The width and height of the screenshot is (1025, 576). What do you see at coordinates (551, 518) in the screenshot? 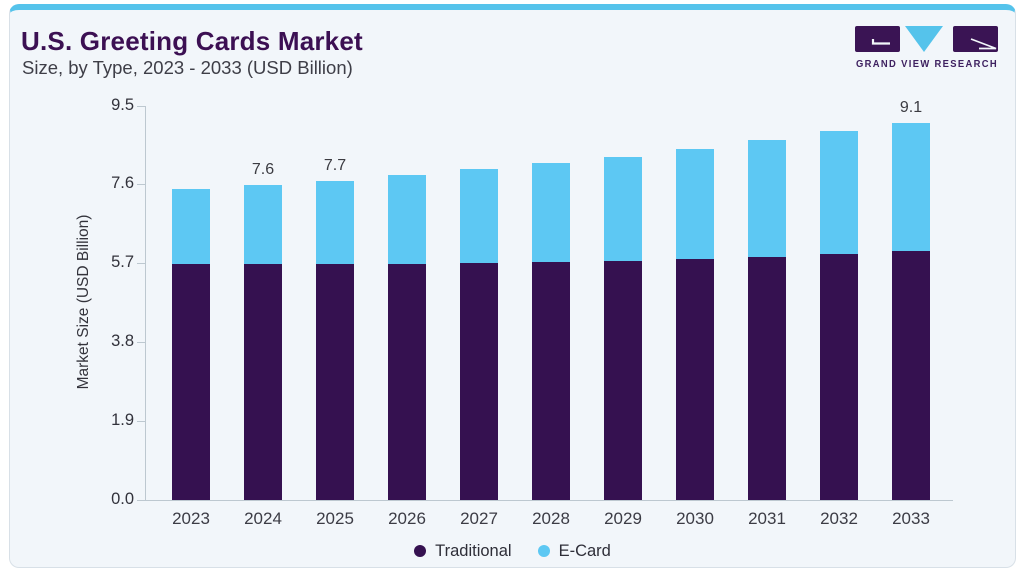
I see `x-axis-label-2028: 2028` at bounding box center [551, 518].